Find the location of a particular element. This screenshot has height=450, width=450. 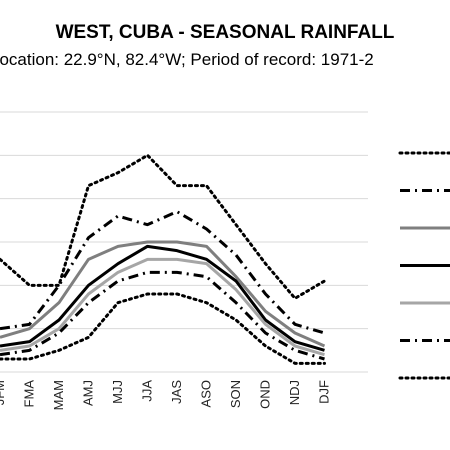

legend is located at coordinates (424, 265).